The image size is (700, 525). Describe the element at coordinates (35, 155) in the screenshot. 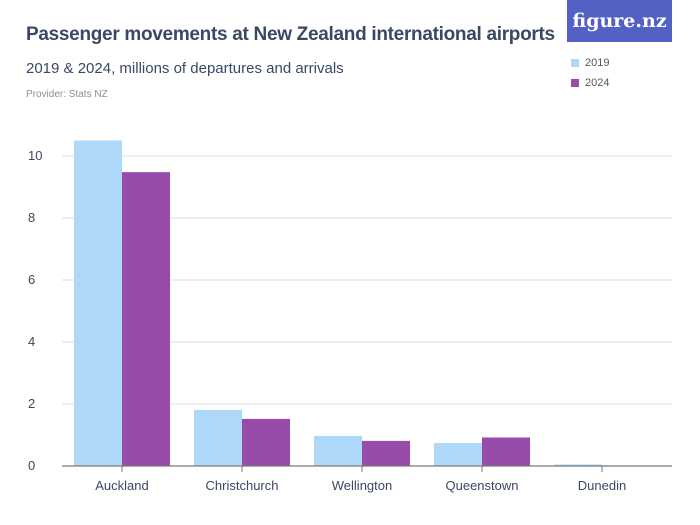

I see `y-tick-label: 10` at that location.